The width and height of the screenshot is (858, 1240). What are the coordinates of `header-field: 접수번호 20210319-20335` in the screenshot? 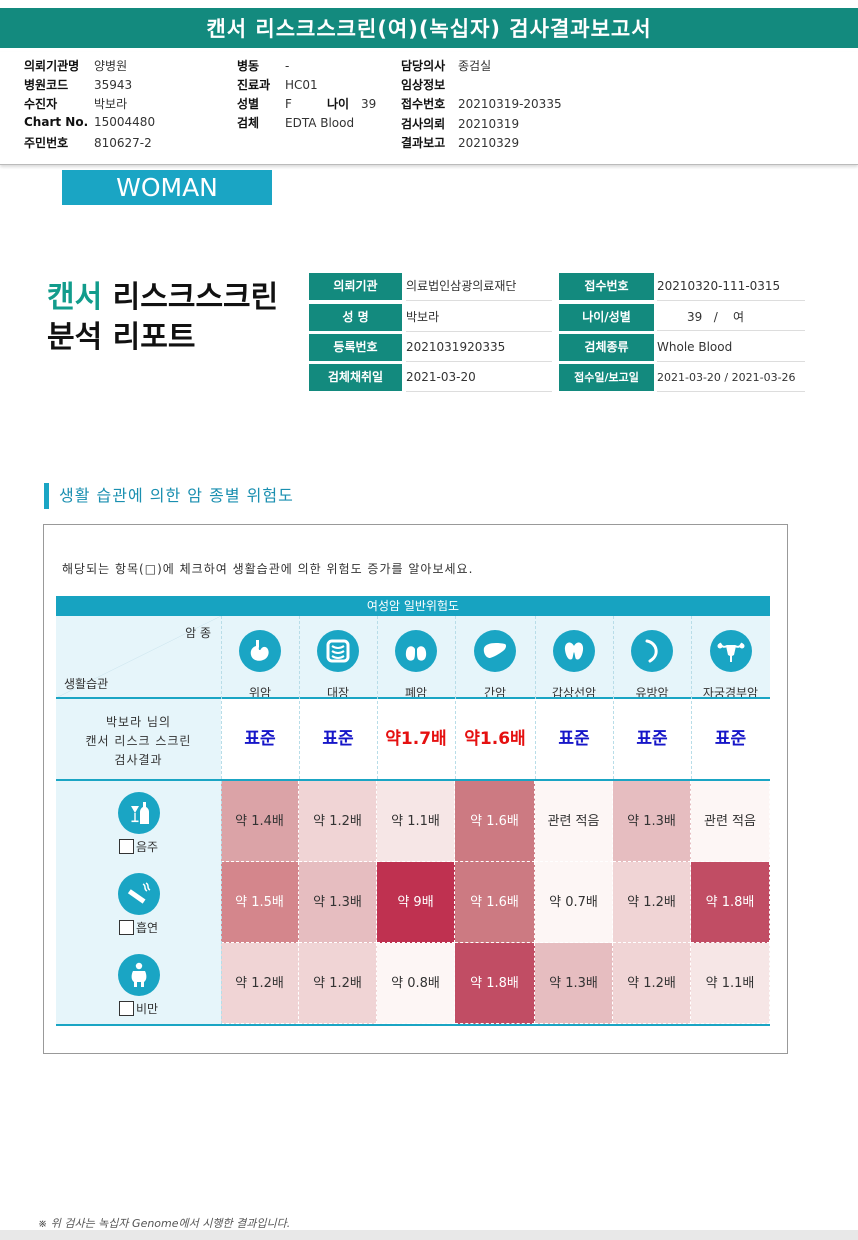 It's located at (481, 104).